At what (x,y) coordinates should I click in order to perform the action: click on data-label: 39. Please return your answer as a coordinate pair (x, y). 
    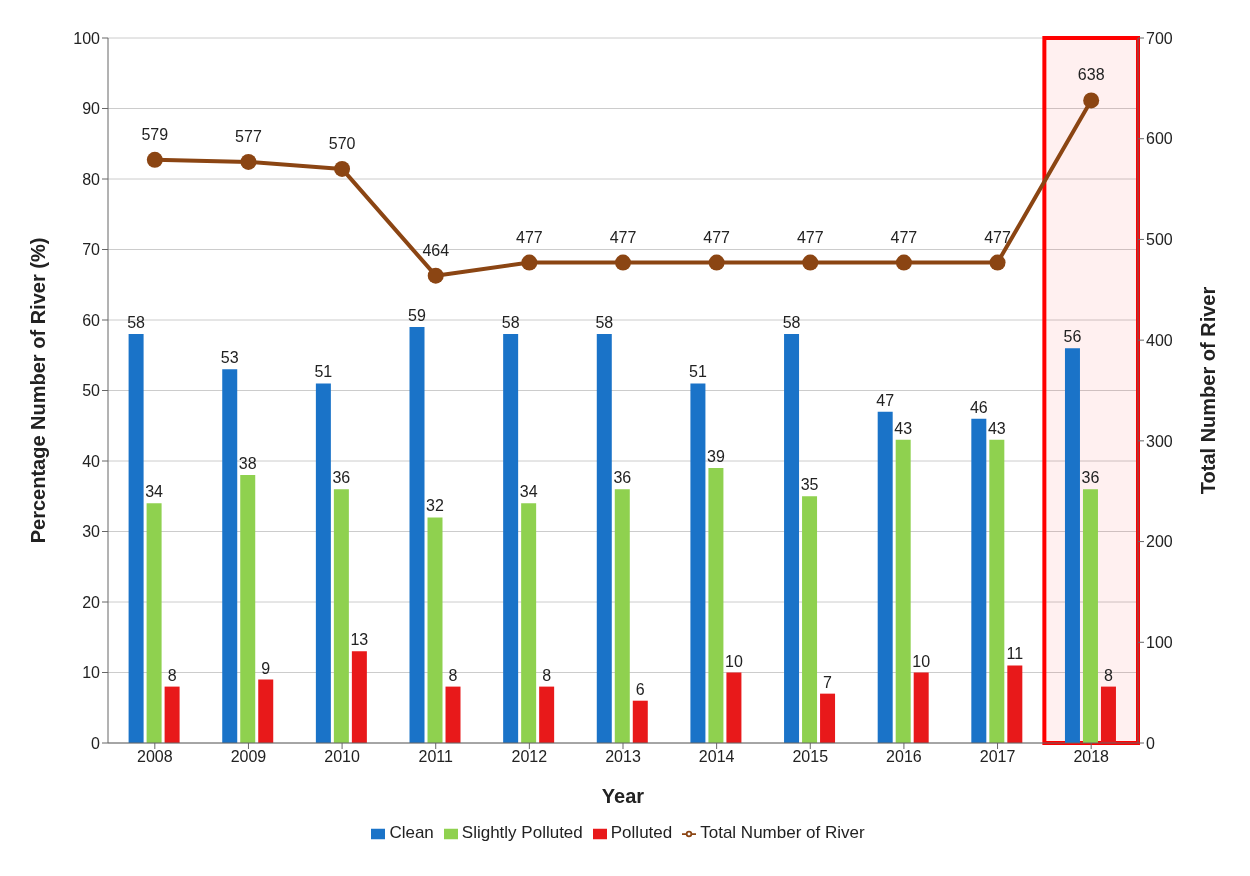
    Looking at the image, I should click on (716, 457).